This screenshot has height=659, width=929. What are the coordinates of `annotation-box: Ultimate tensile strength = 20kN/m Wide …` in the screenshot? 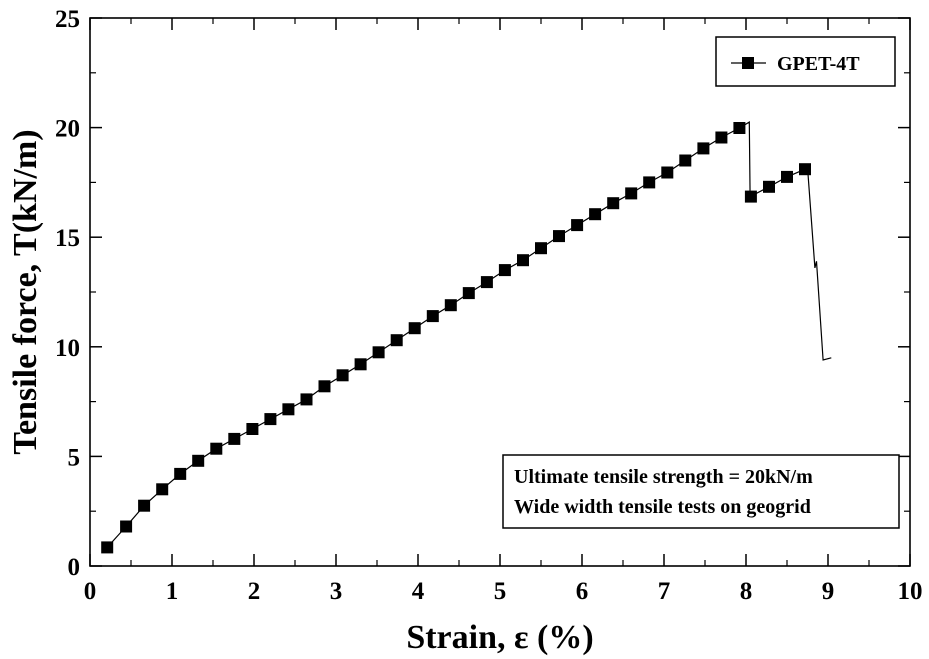 It's located at (701, 491).